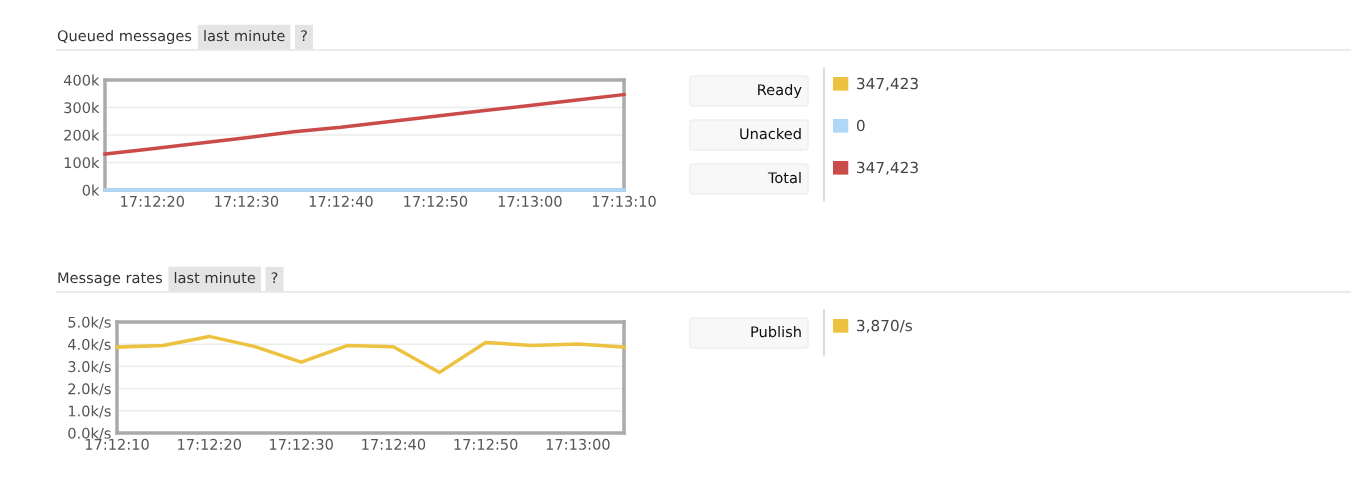  I want to click on chart-title: Queued messages, so click(124, 37).